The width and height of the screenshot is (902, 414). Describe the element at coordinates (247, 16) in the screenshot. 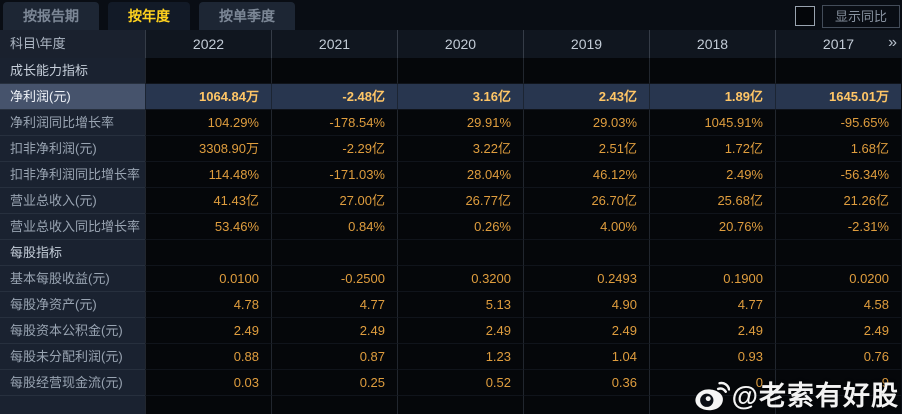

I see `tab-by-quarter: 按单季度` at that location.